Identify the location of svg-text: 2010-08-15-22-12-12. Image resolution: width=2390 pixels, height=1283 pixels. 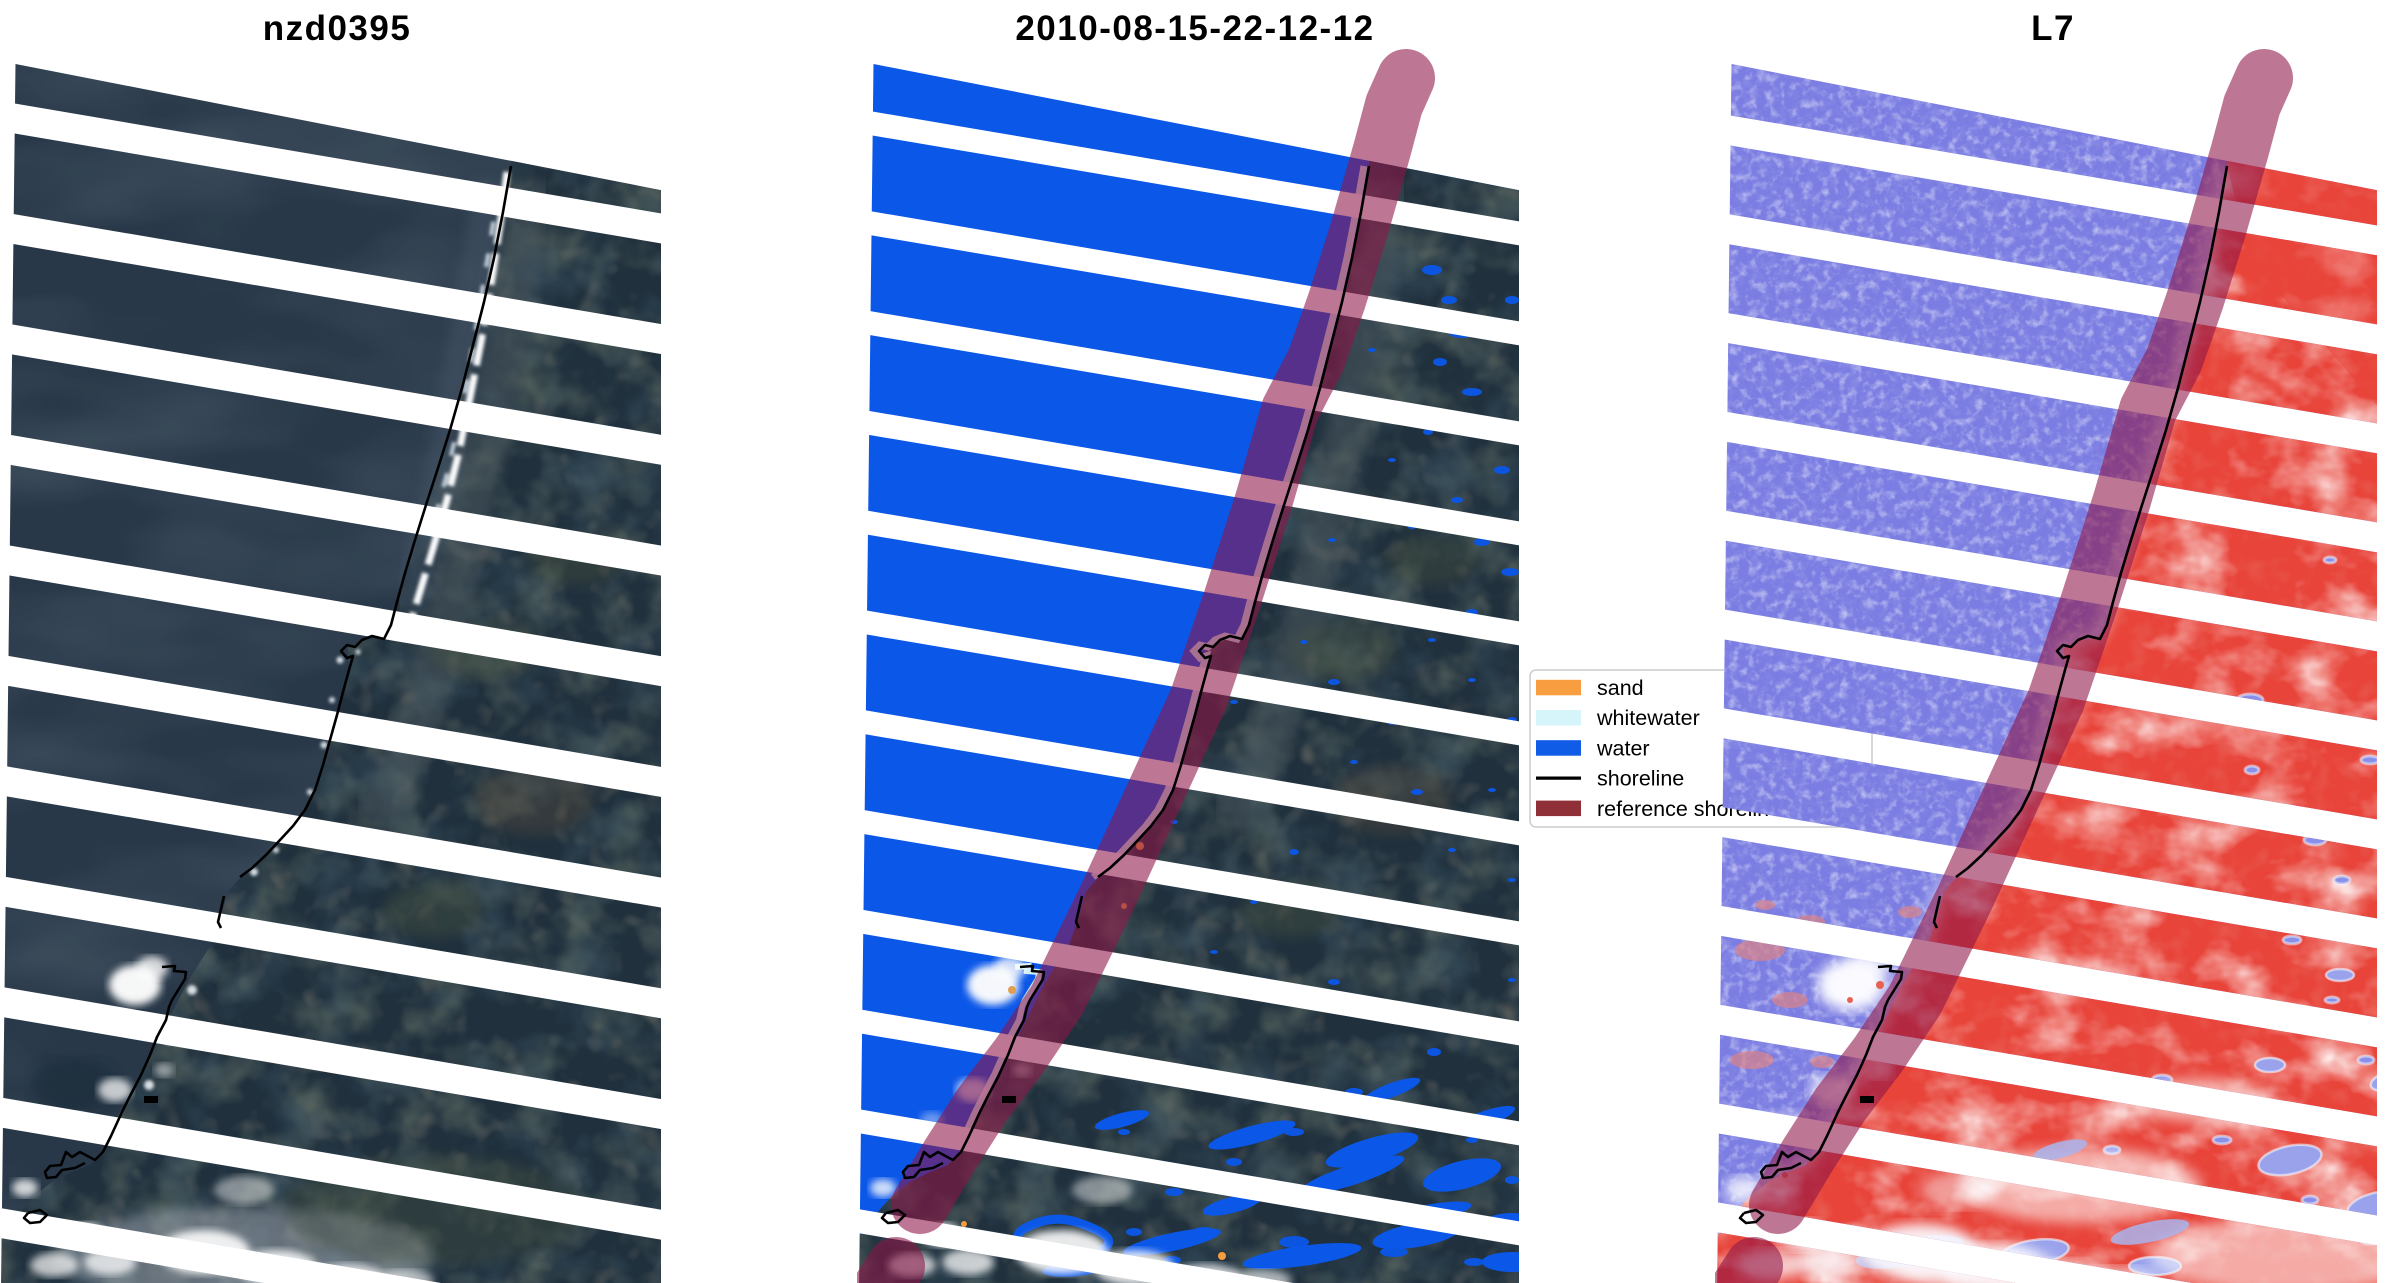
(1194, 28).